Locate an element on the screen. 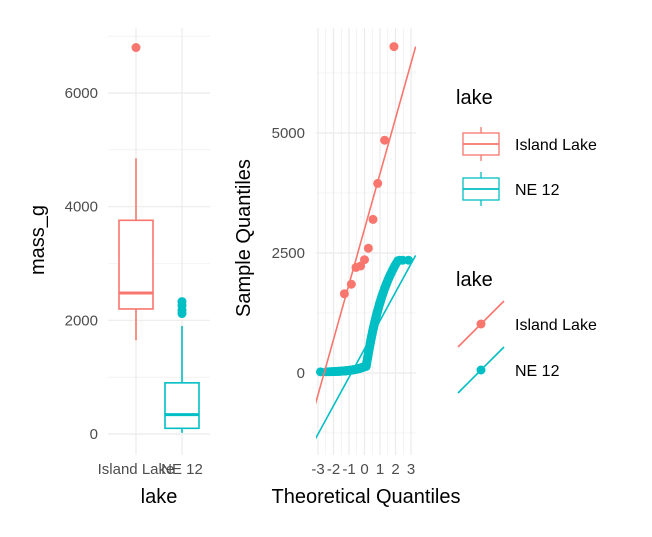 The width and height of the screenshot is (652, 537). x-tick-label: 3 is located at coordinates (411, 469).